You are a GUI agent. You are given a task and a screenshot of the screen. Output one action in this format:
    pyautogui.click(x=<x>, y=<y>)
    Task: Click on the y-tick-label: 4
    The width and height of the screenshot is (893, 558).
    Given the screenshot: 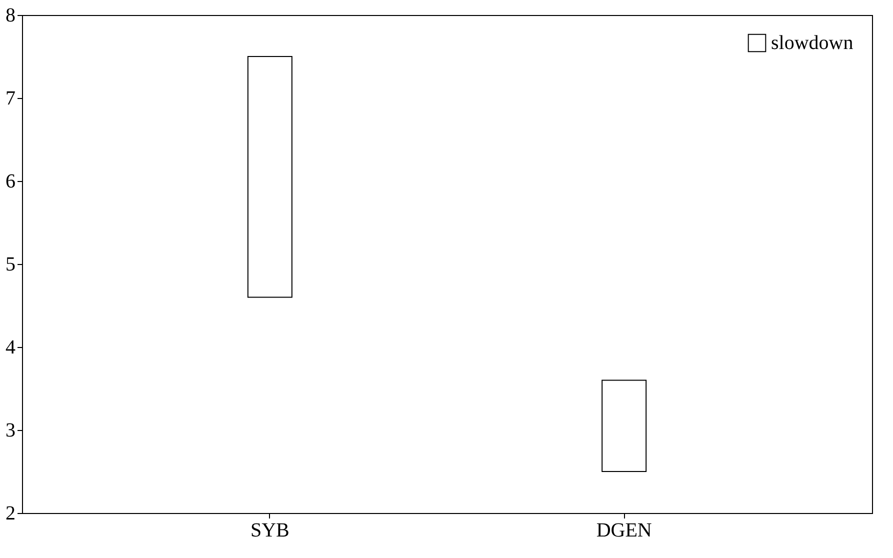 What is the action you would take?
    pyautogui.click(x=11, y=347)
    